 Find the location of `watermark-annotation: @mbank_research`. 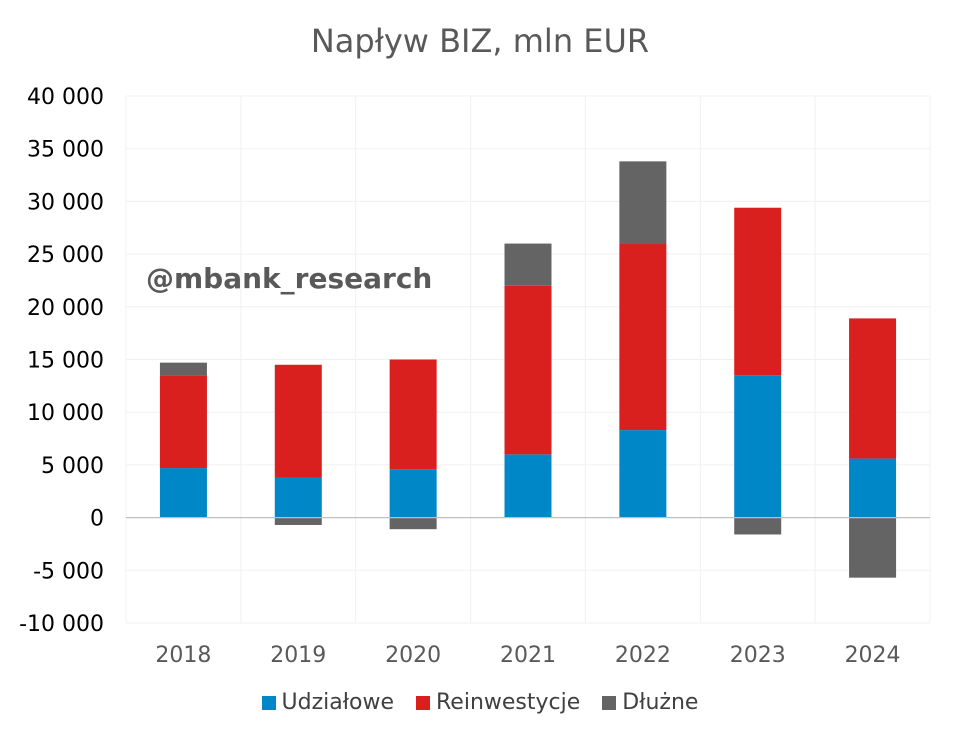

watermark-annotation: @mbank_research is located at coordinates (289, 278).